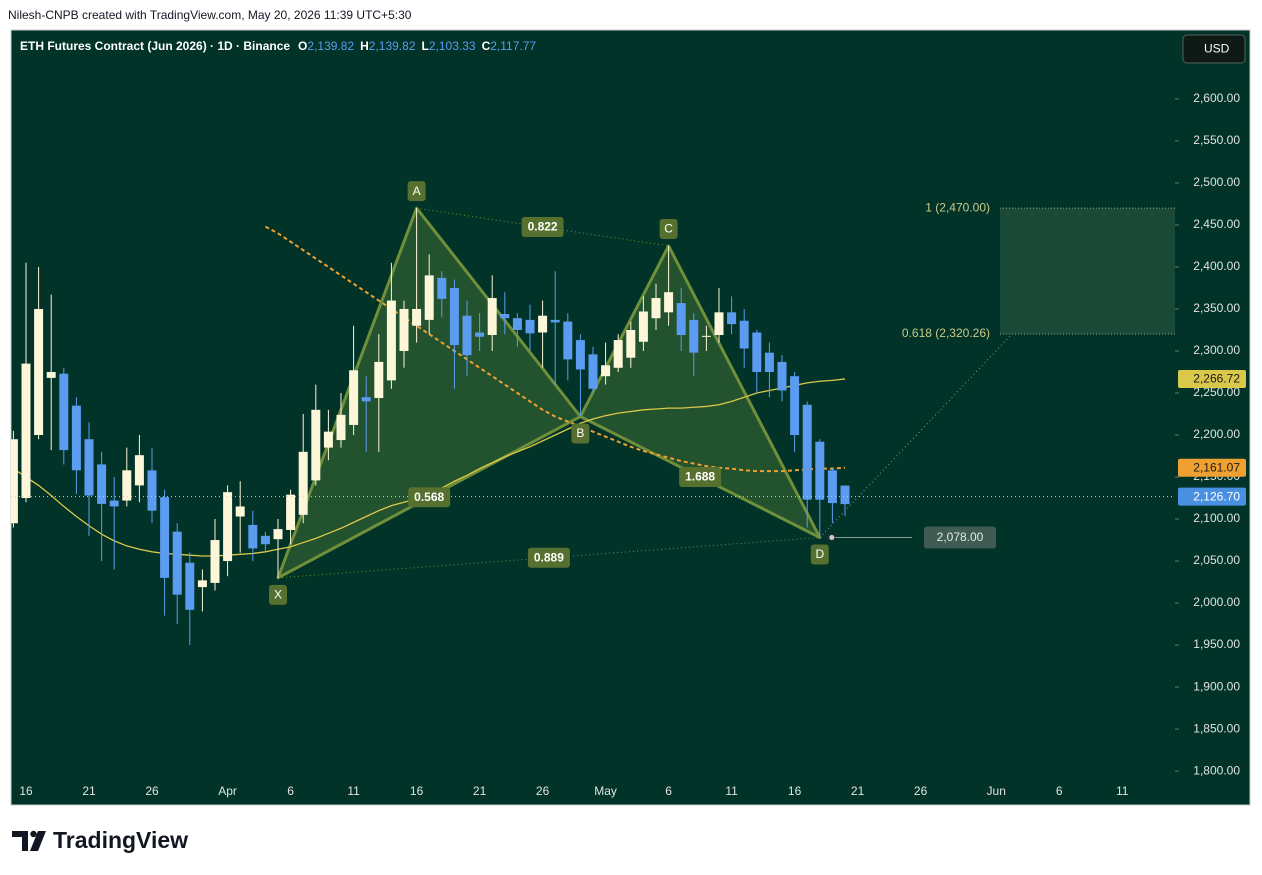  I want to click on point-label: A, so click(417, 191).